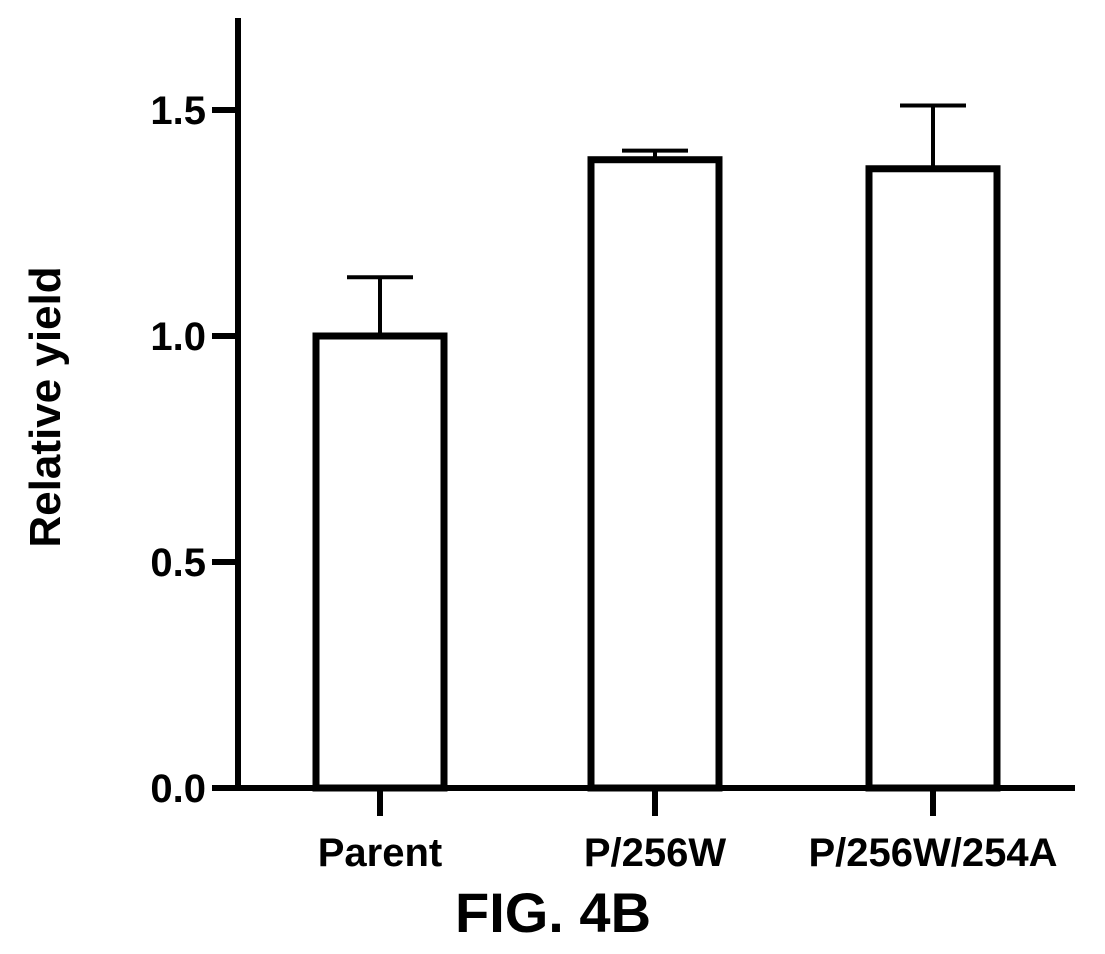 The height and width of the screenshot is (954, 1105). What do you see at coordinates (178, 111) in the screenshot?
I see `y-tick-label: 1.5` at bounding box center [178, 111].